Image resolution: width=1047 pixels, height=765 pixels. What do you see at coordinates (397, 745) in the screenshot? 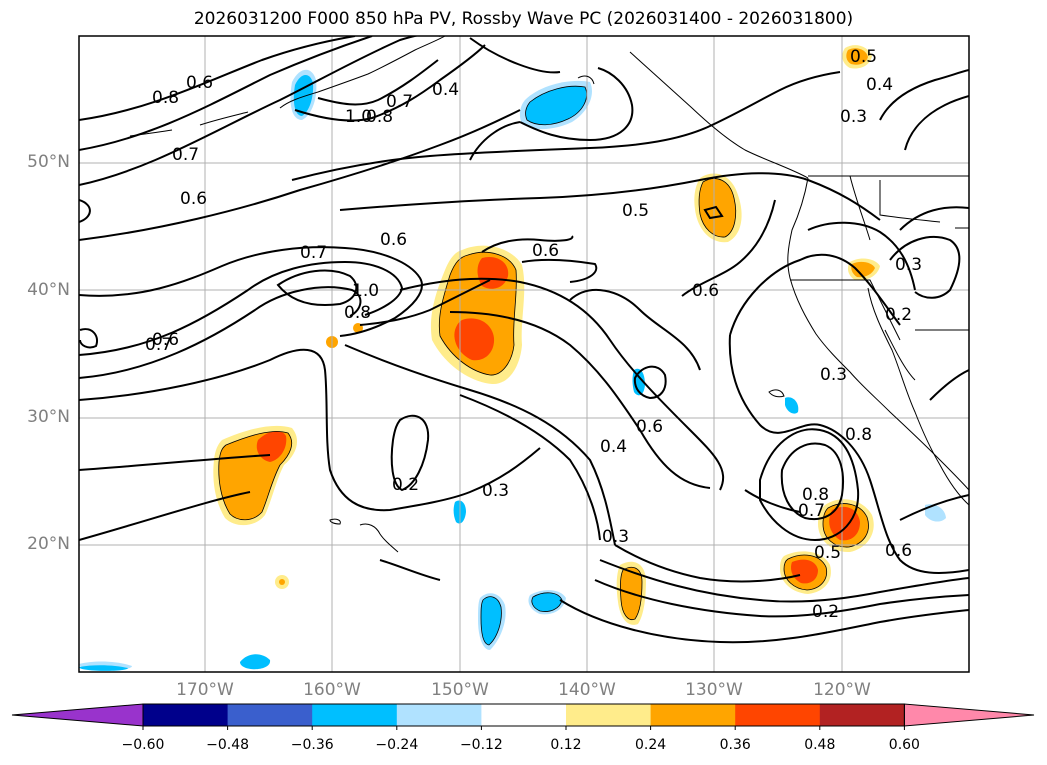
I see `colorbar-tick-label: −0.24` at bounding box center [397, 745].